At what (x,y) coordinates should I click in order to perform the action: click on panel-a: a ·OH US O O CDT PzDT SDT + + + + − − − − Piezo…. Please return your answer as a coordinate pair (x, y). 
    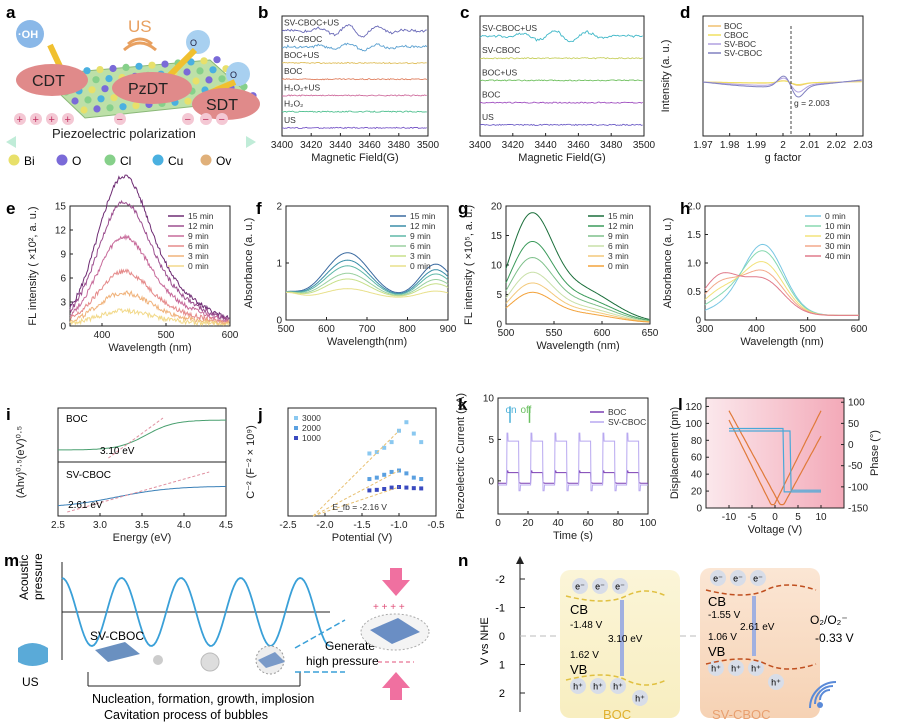
    Looking at the image, I should click on (133, 85).